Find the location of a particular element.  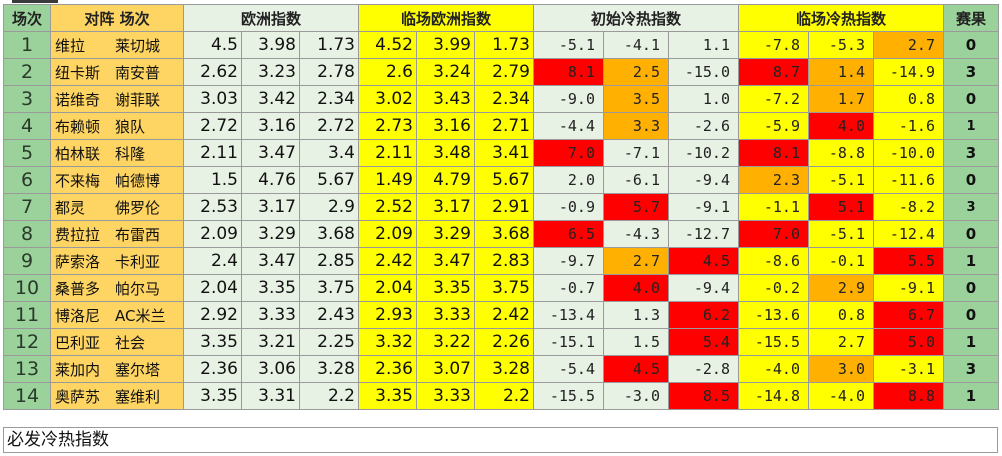

live-heat-cell: -7.2 is located at coordinates (773, 99).